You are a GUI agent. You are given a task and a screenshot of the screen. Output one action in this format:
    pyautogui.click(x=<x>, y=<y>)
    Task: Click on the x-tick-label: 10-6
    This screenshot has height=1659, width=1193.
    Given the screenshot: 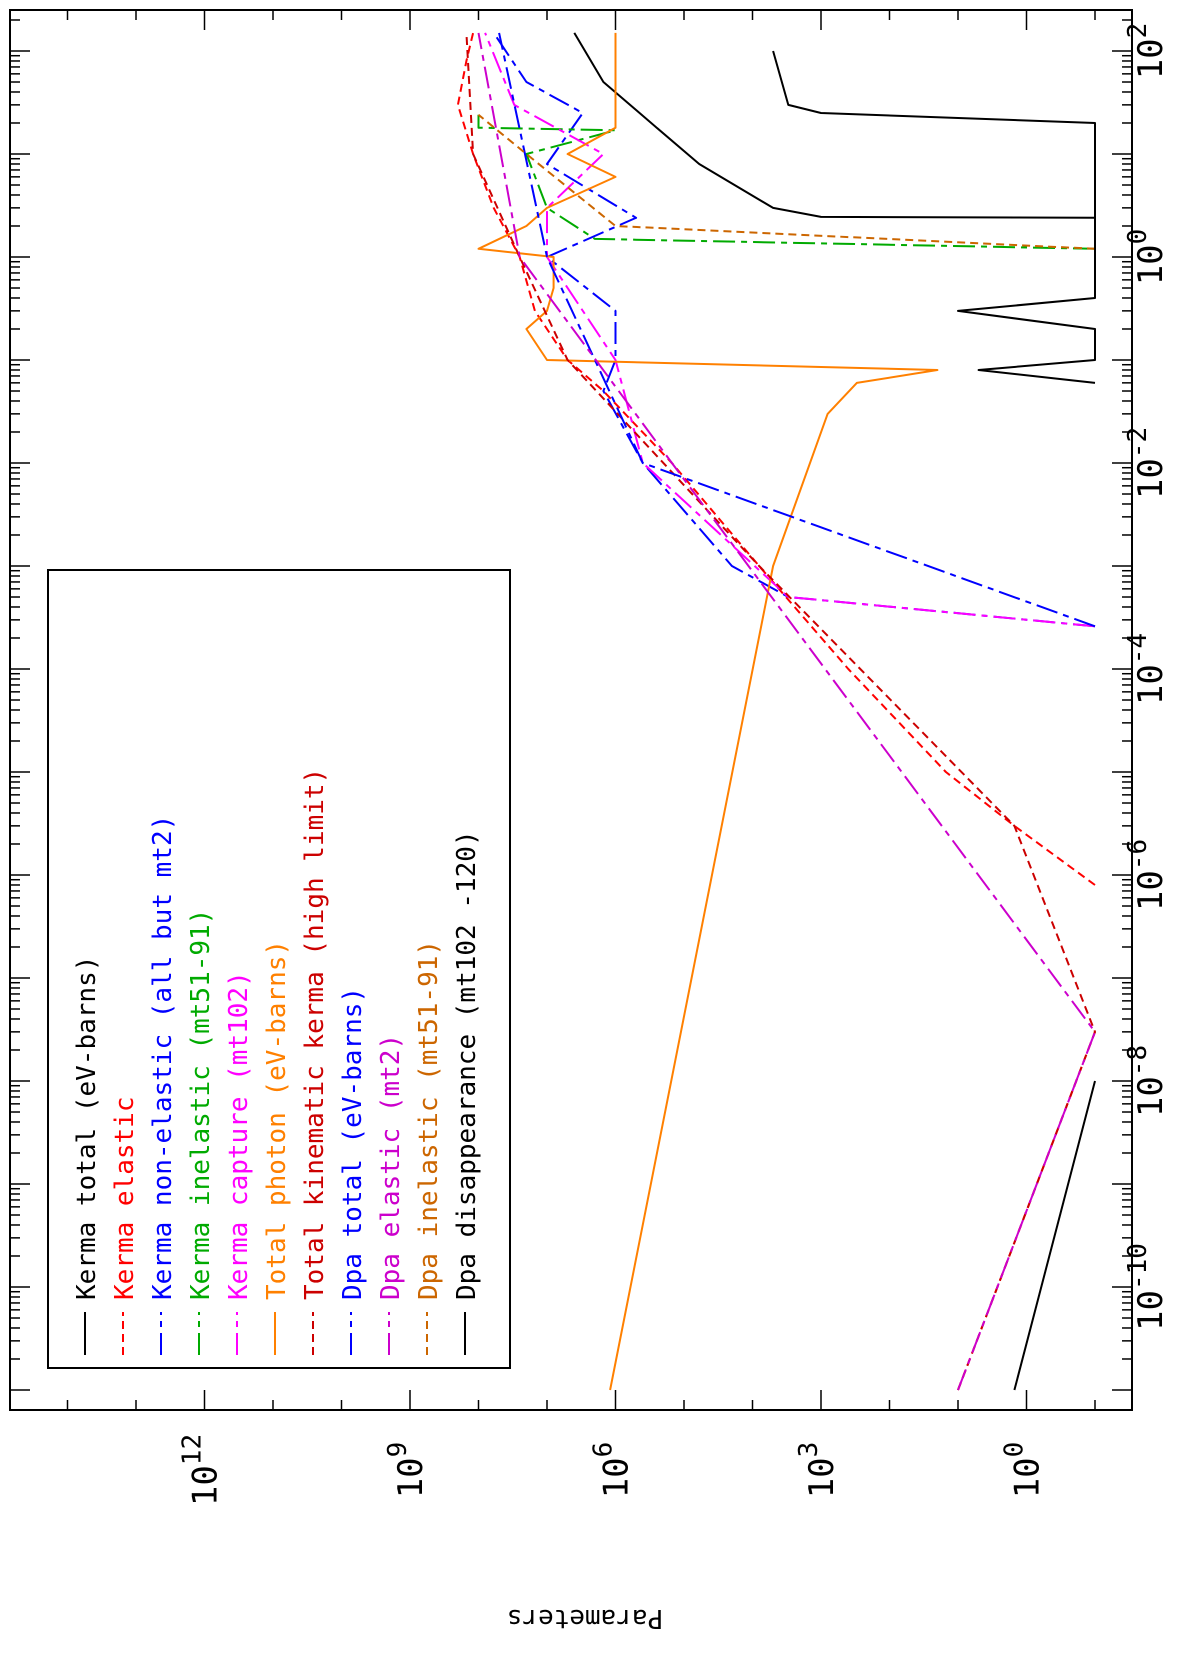 What is the action you would take?
    pyautogui.click(x=1147, y=875)
    